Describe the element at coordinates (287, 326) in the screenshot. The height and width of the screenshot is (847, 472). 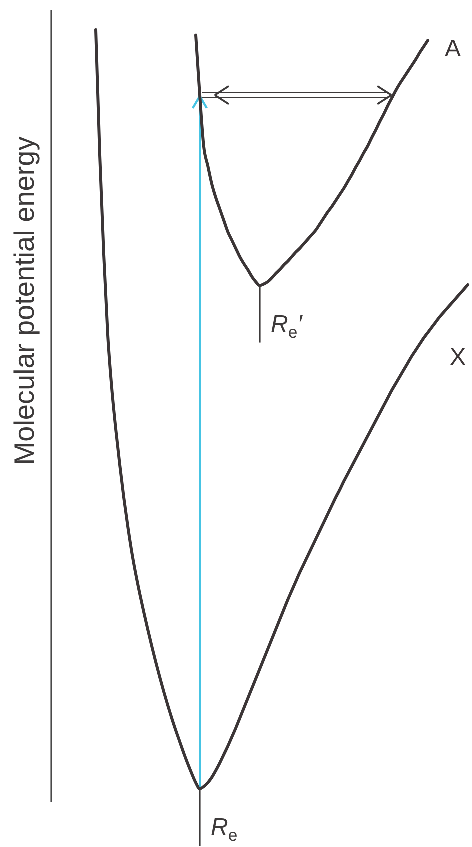
I see `annotation: R$_{e}$′` at that location.